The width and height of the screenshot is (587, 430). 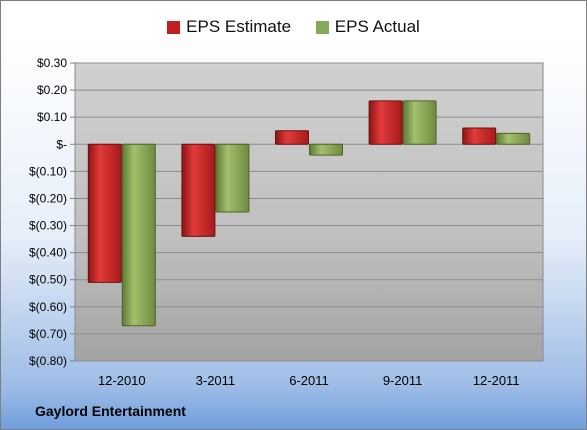 I want to click on y-tick-label: $(0.30), so click(x=48, y=226).